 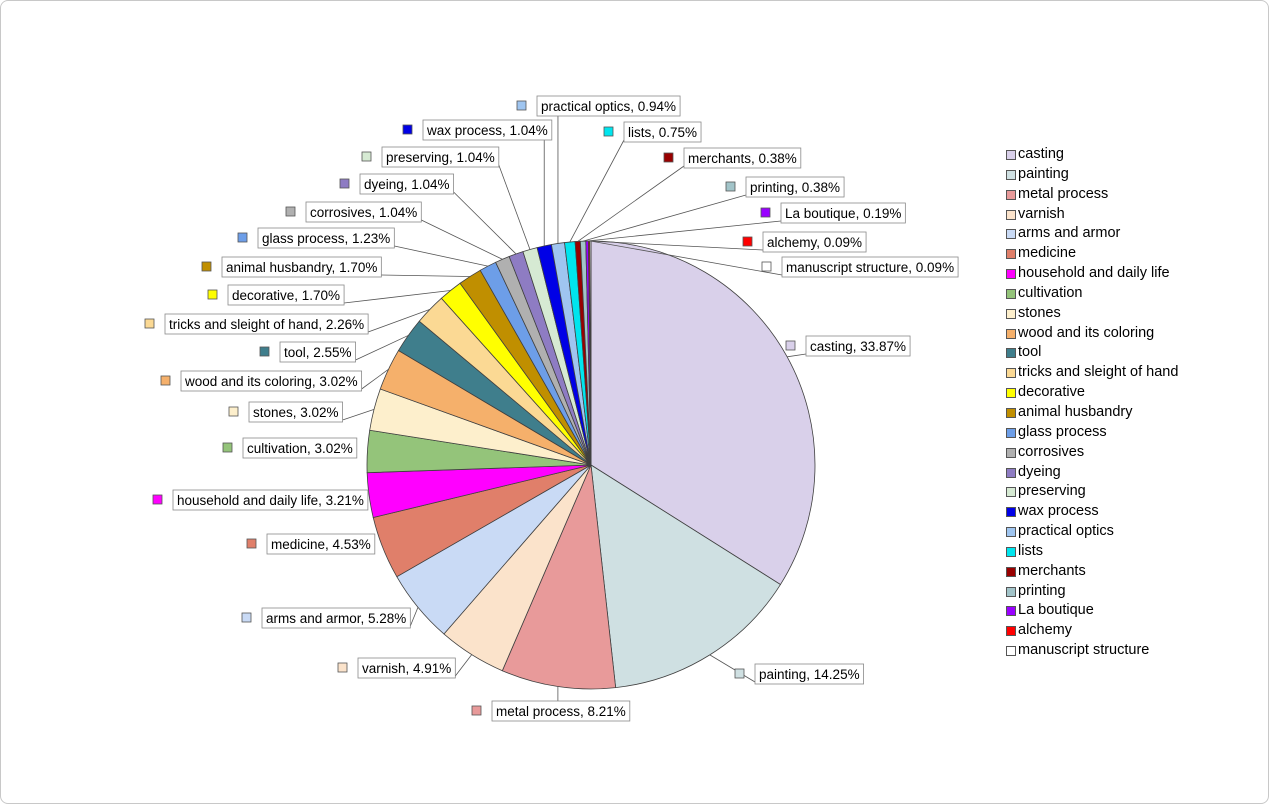 I want to click on legend-swatch-varnish, so click(x=1011, y=214).